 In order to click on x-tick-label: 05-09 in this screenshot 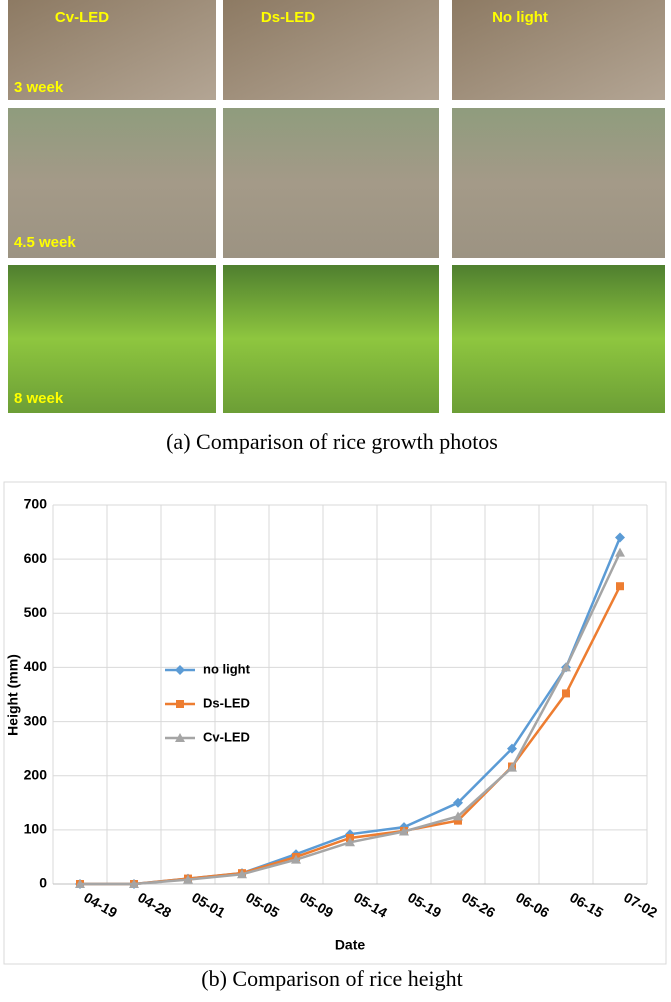, I will do `click(316, 905)`.